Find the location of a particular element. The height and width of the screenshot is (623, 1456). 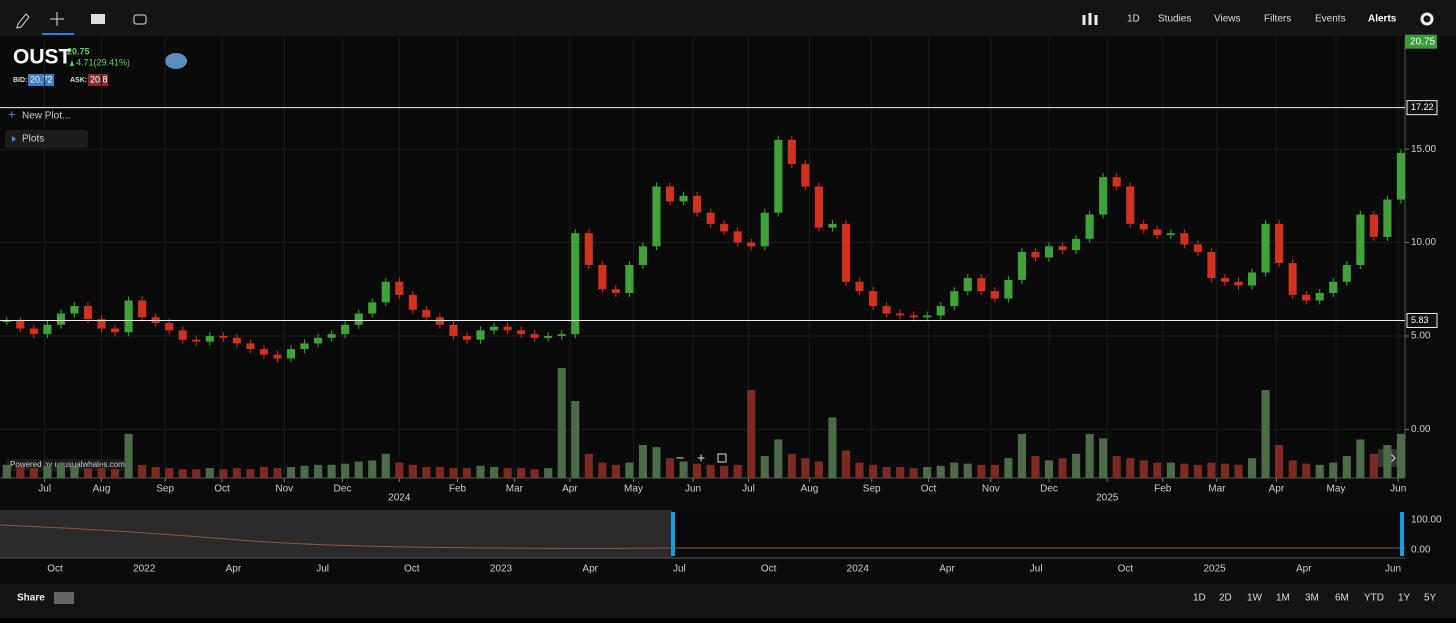

range-button: 2D is located at coordinates (1225, 598).